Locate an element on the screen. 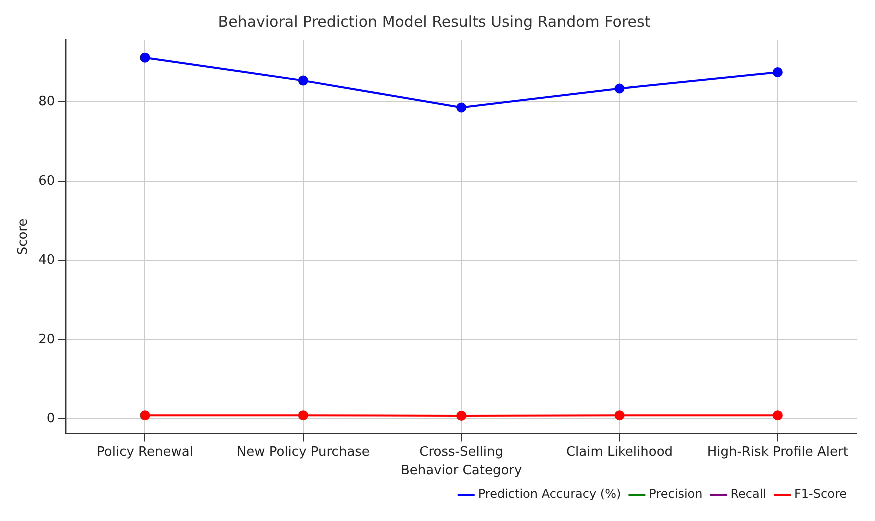 The width and height of the screenshot is (875, 521). x-tick-label: New Policy Purchase is located at coordinates (303, 452).